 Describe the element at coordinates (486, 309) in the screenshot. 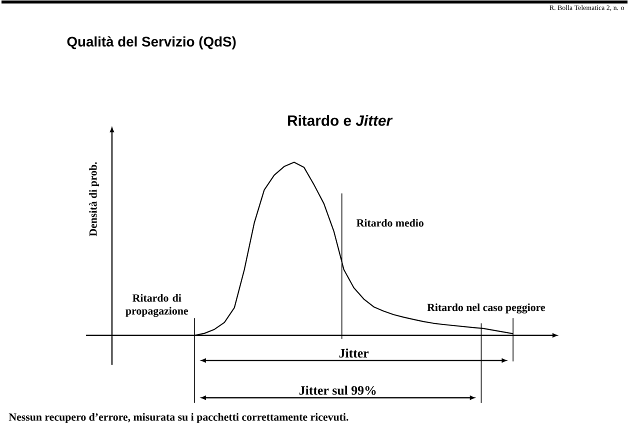

I see `annotation: Ritardo nel caso peggiore` at that location.